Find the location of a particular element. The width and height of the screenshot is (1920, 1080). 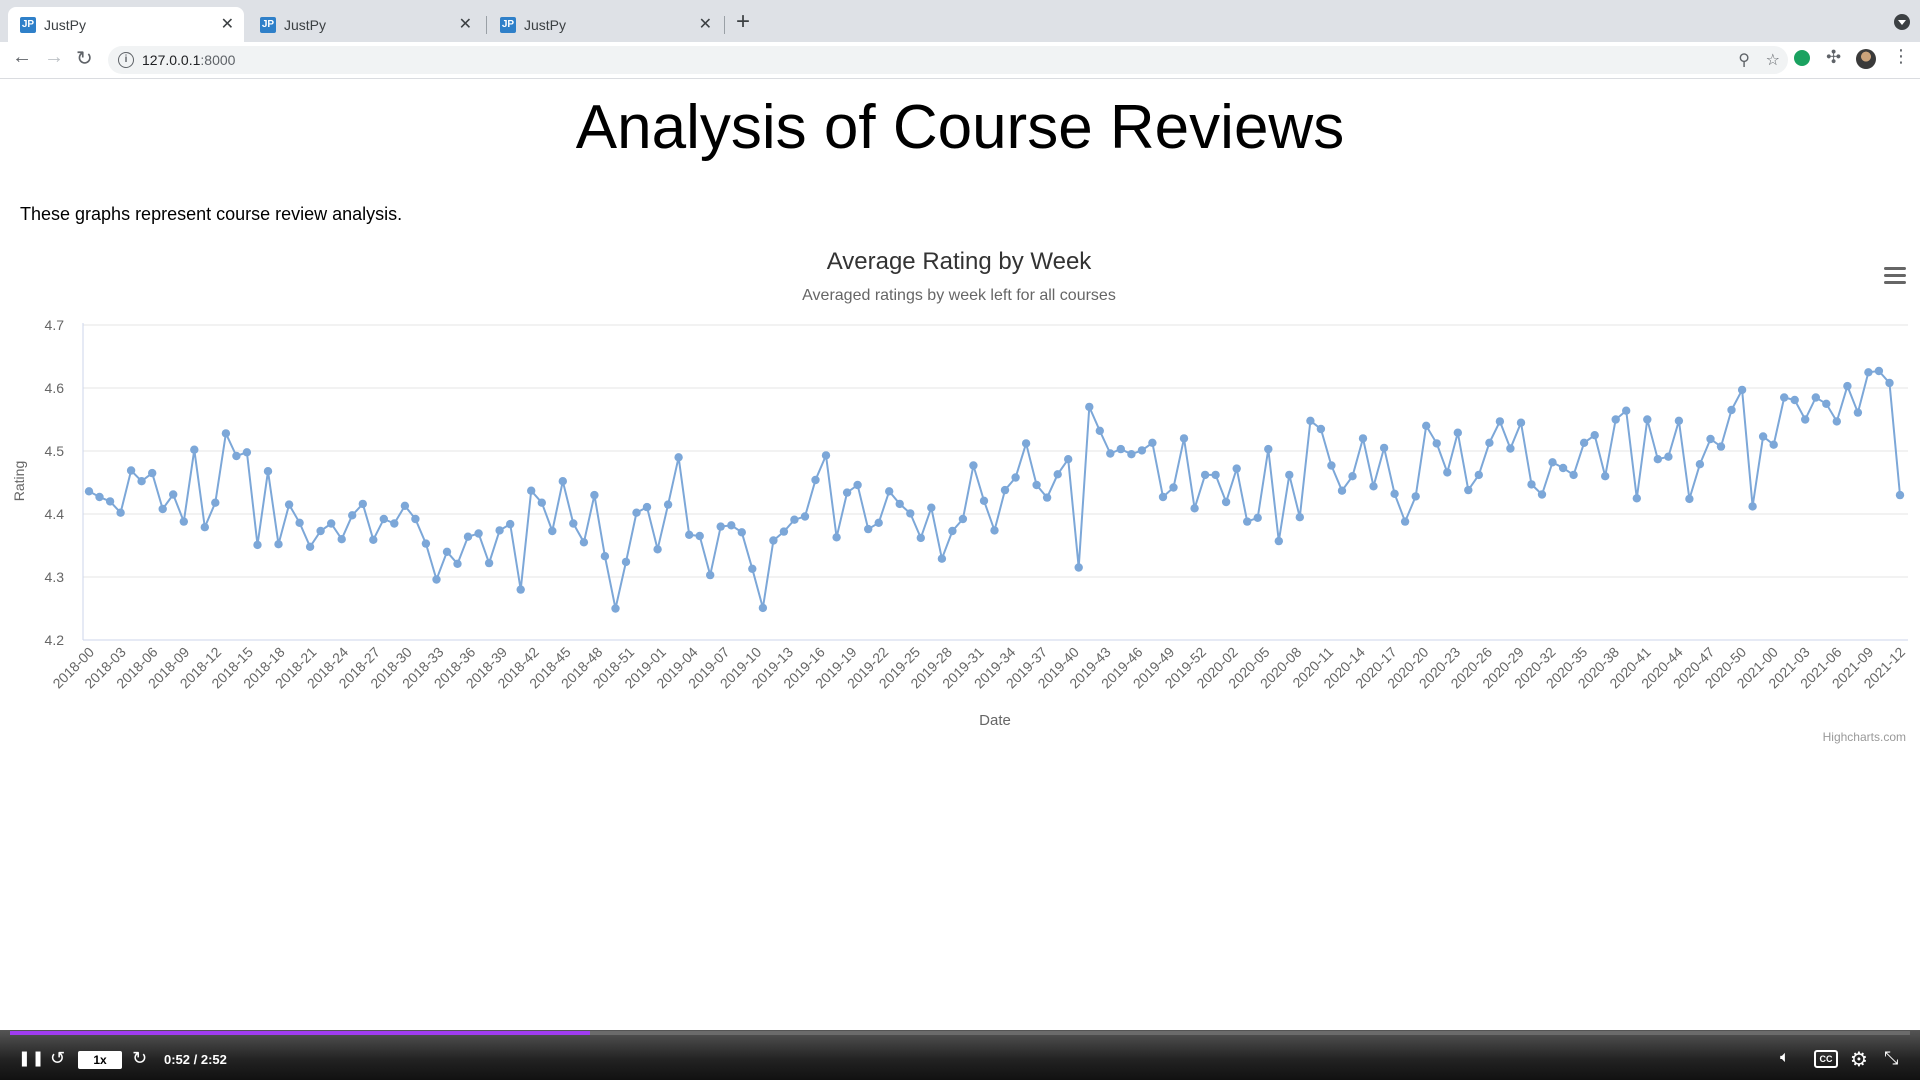

site-info-icon: i is located at coordinates (126, 60).